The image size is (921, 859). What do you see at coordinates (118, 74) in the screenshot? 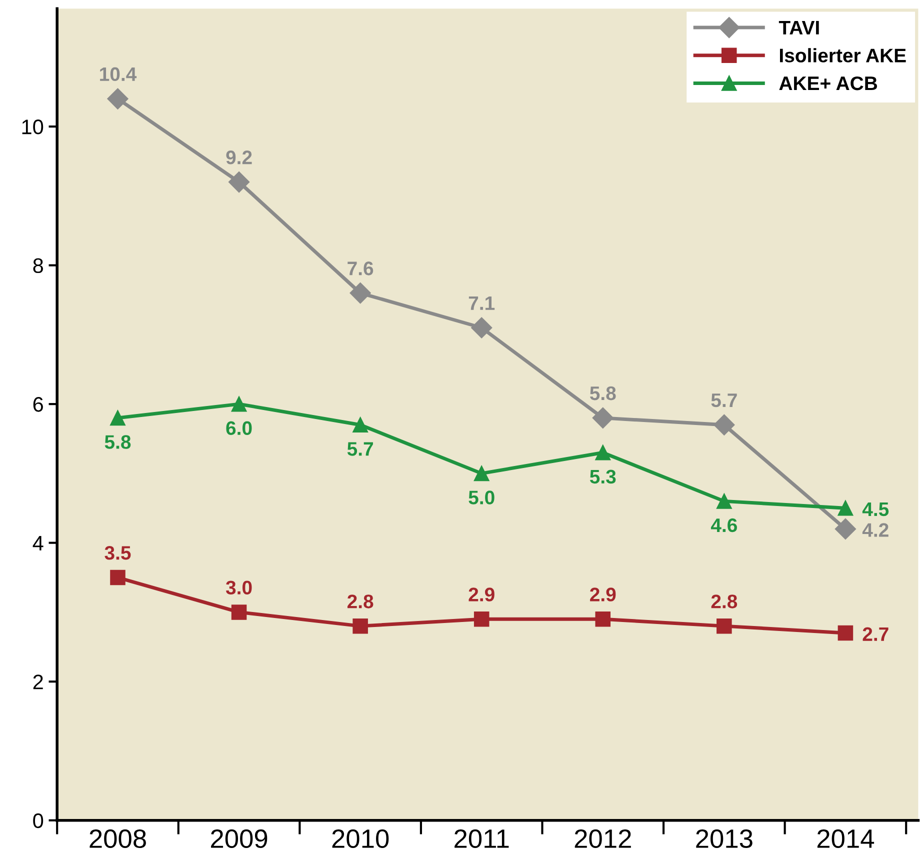
I see `data-label: 10.4` at bounding box center [118, 74].